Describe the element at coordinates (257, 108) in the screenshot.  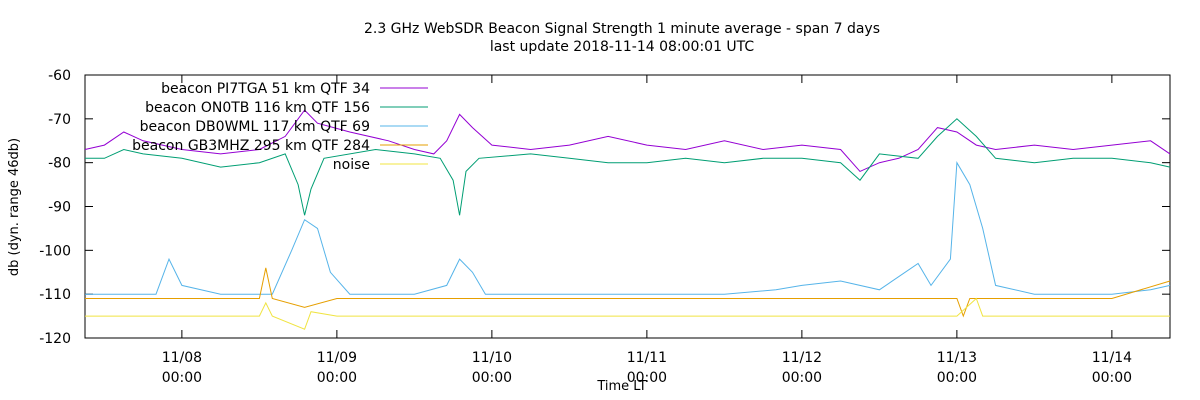
I see `legend-label: beacon ON0TB 116 km QTF 156` at that location.